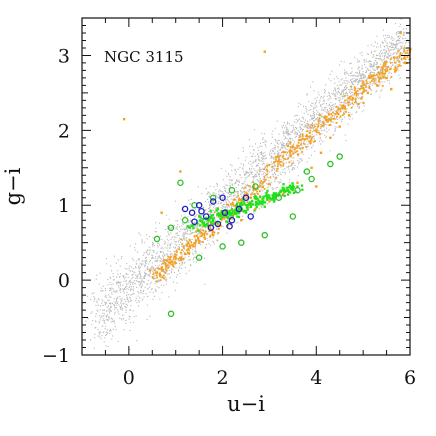 The image size is (436, 436). What do you see at coordinates (64, 56) in the screenshot?
I see `y-tick-label: 3` at bounding box center [64, 56].